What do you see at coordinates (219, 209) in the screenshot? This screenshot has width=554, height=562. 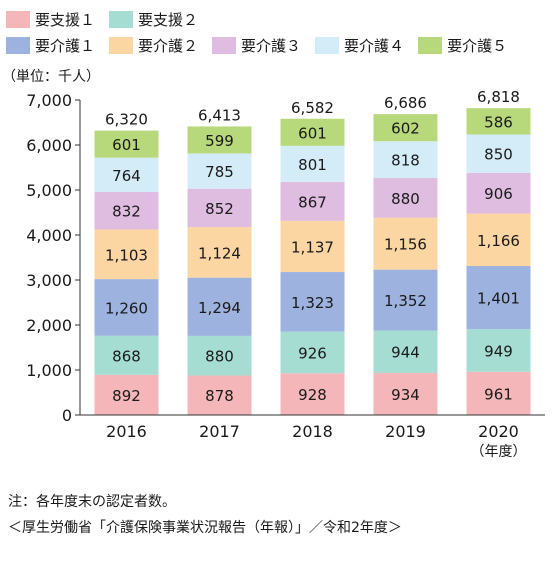 I see `data-label: 852` at bounding box center [219, 209].